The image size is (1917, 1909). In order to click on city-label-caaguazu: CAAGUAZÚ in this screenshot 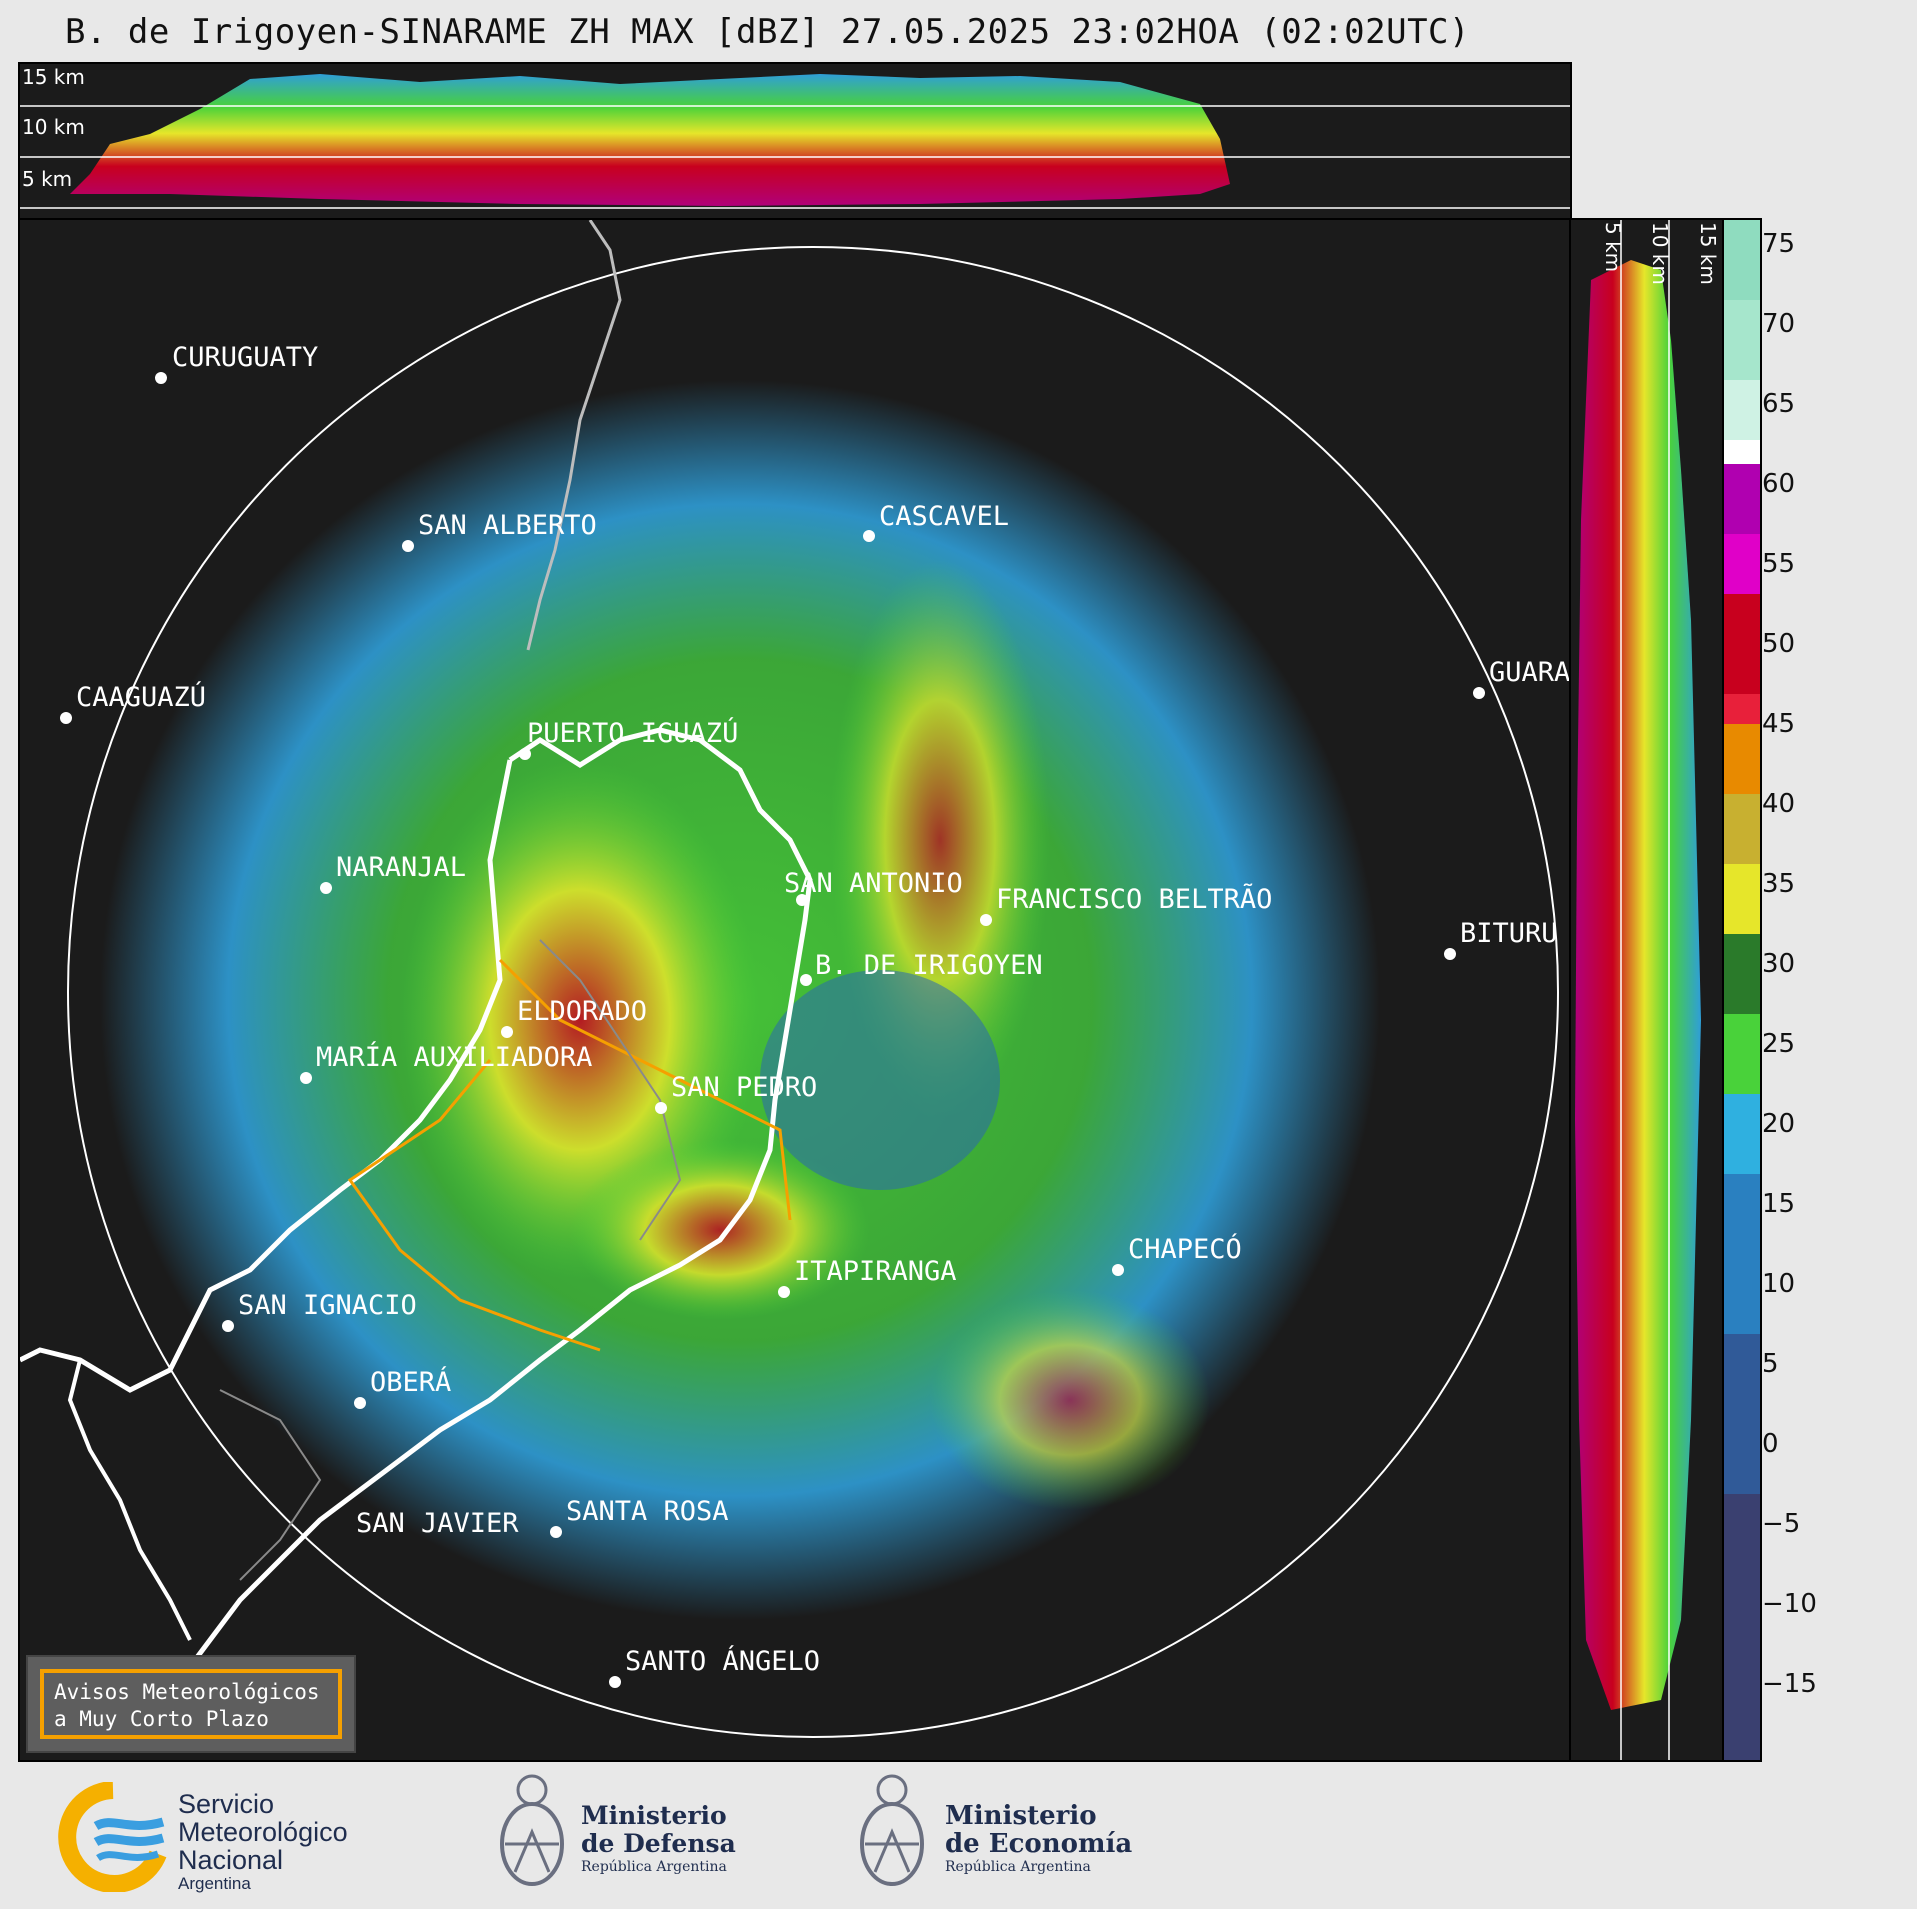, I will do `click(141, 697)`.